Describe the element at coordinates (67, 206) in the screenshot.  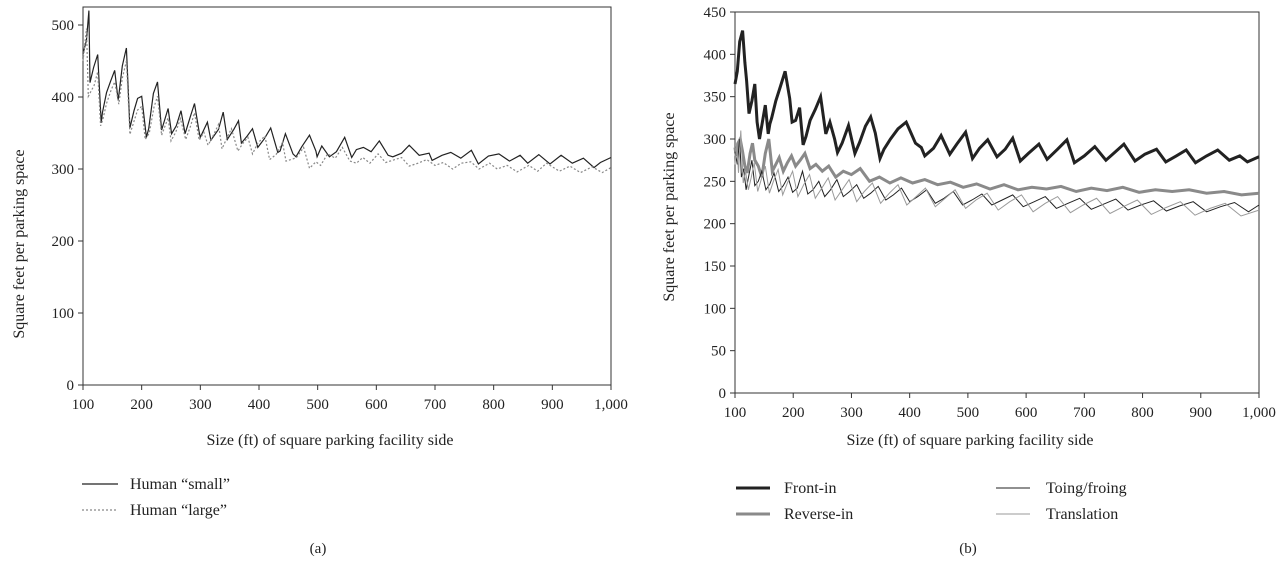
I see `y-axis-ticks-a: 0 100 200 300 400 500` at that location.